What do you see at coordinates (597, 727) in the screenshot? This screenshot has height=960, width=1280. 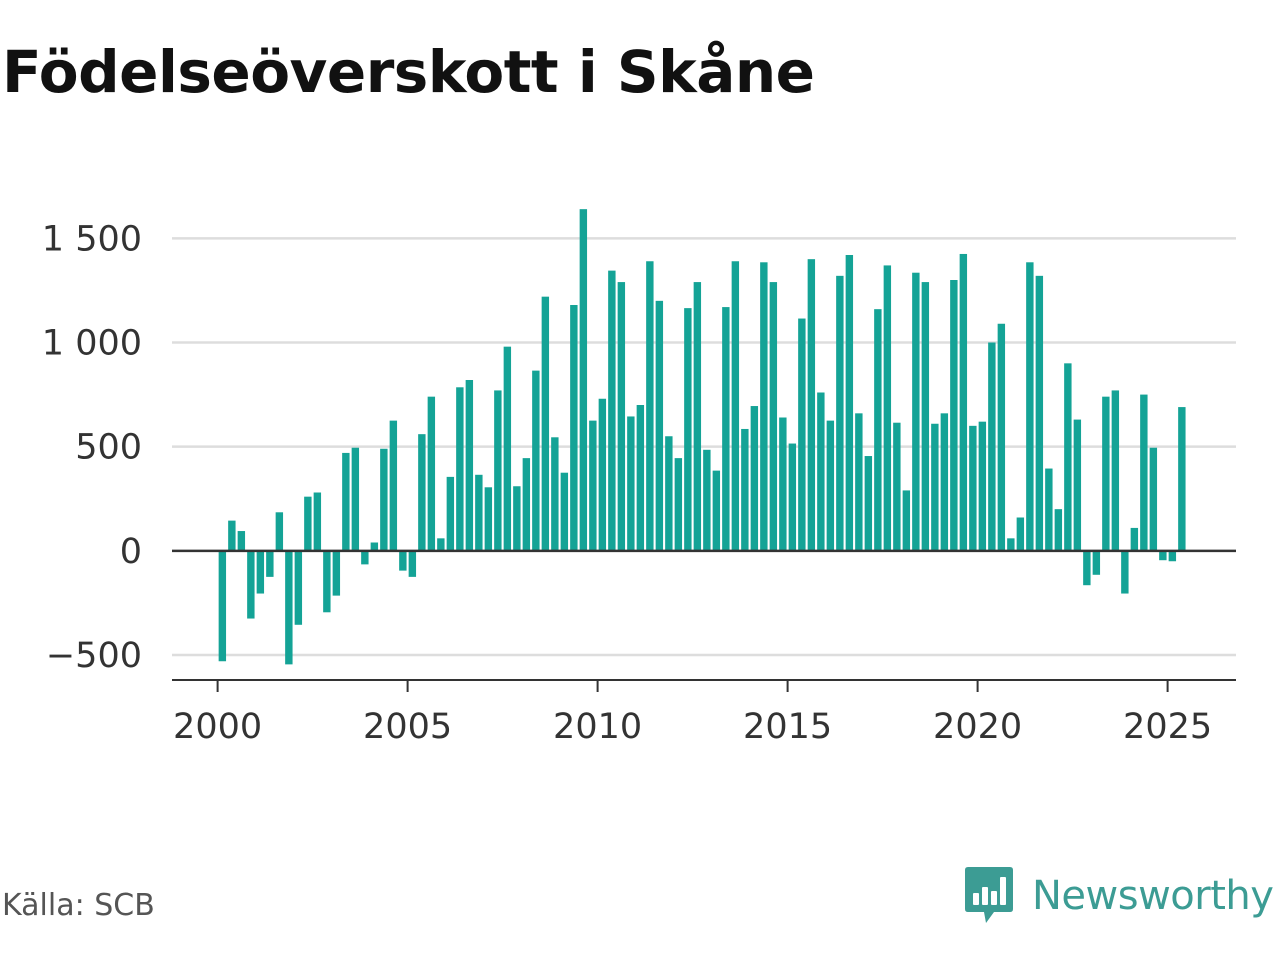 I see `x-tick-label: 2010` at bounding box center [597, 727].